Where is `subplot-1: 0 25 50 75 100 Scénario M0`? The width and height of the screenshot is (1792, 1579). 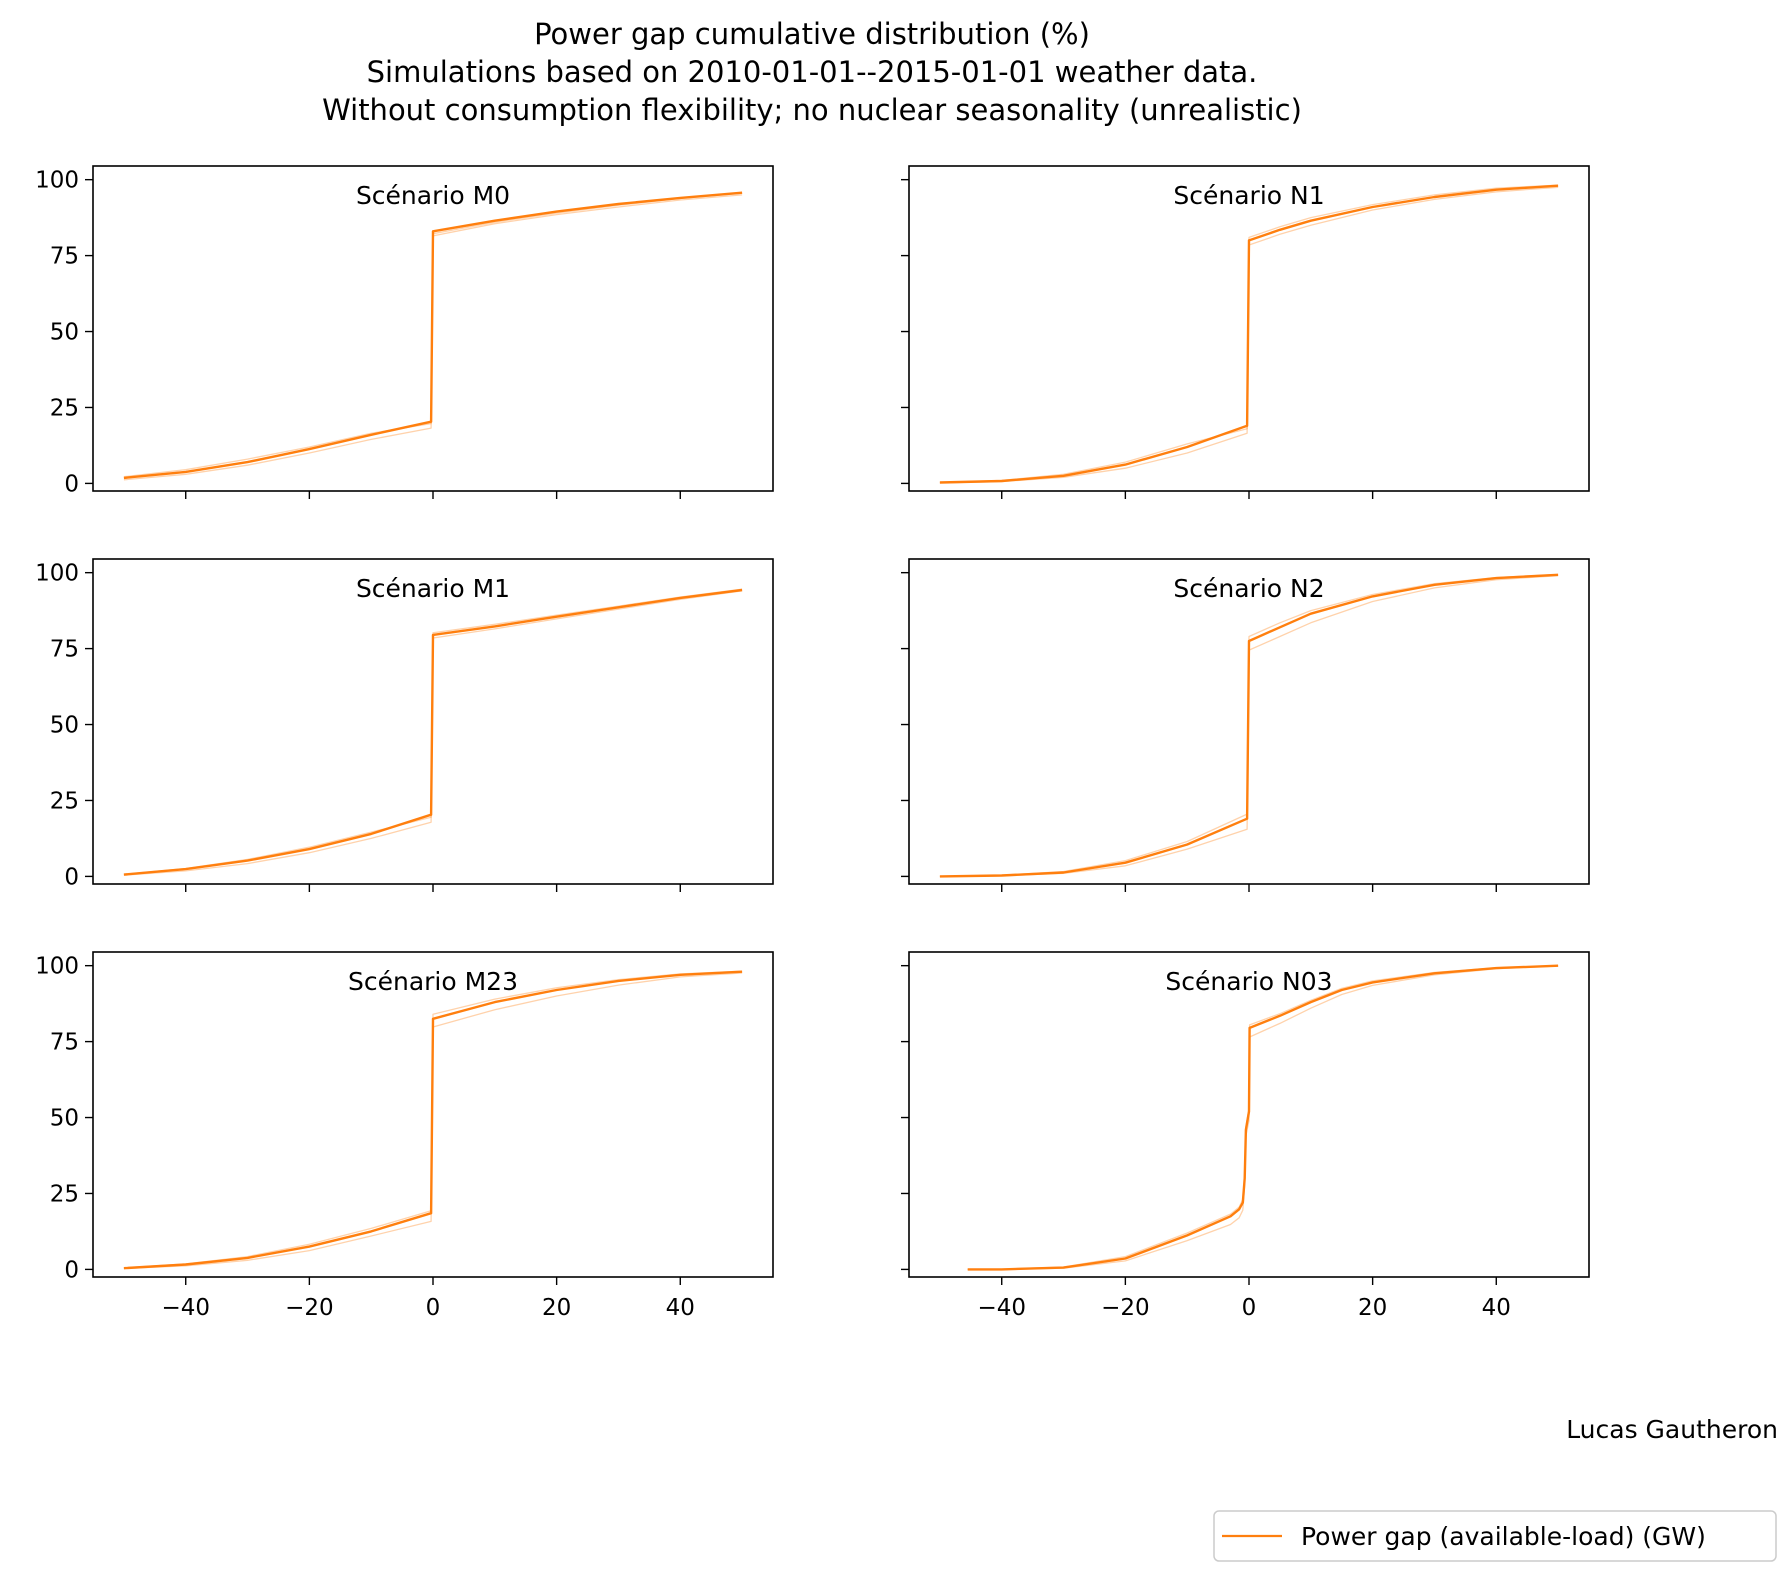
subplot-1: 0 25 50 75 100 Scénario M0 is located at coordinates (404, 332).